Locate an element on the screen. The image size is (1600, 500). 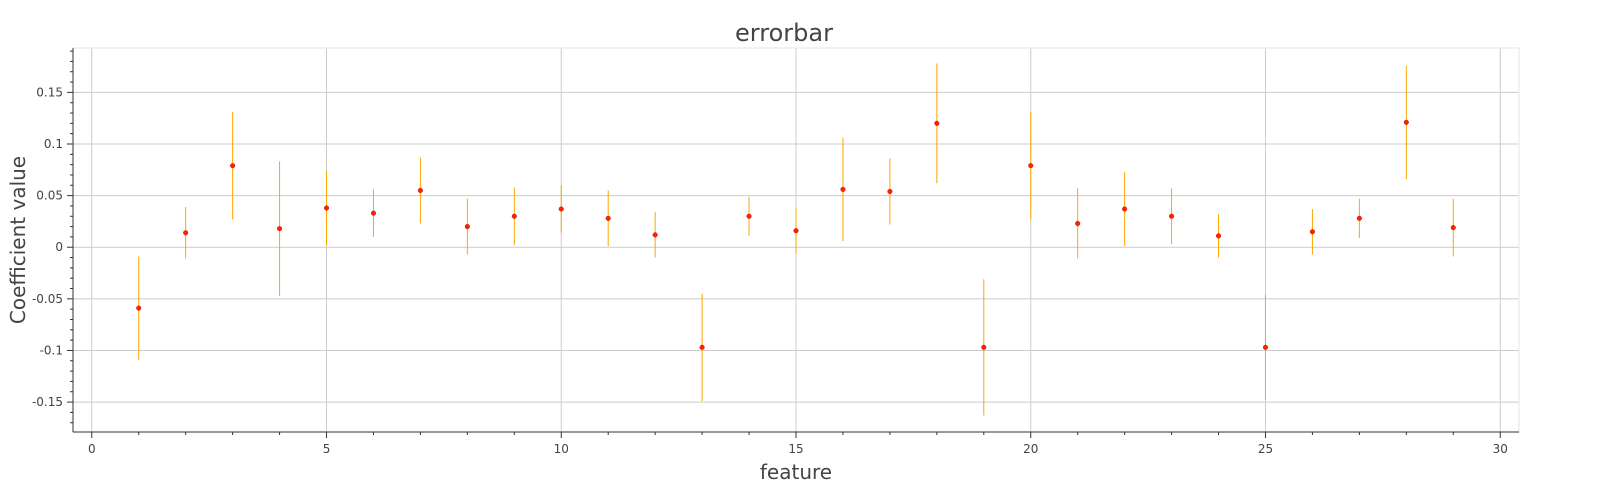
y-tick-label: 0.15 is located at coordinates (49, 92).